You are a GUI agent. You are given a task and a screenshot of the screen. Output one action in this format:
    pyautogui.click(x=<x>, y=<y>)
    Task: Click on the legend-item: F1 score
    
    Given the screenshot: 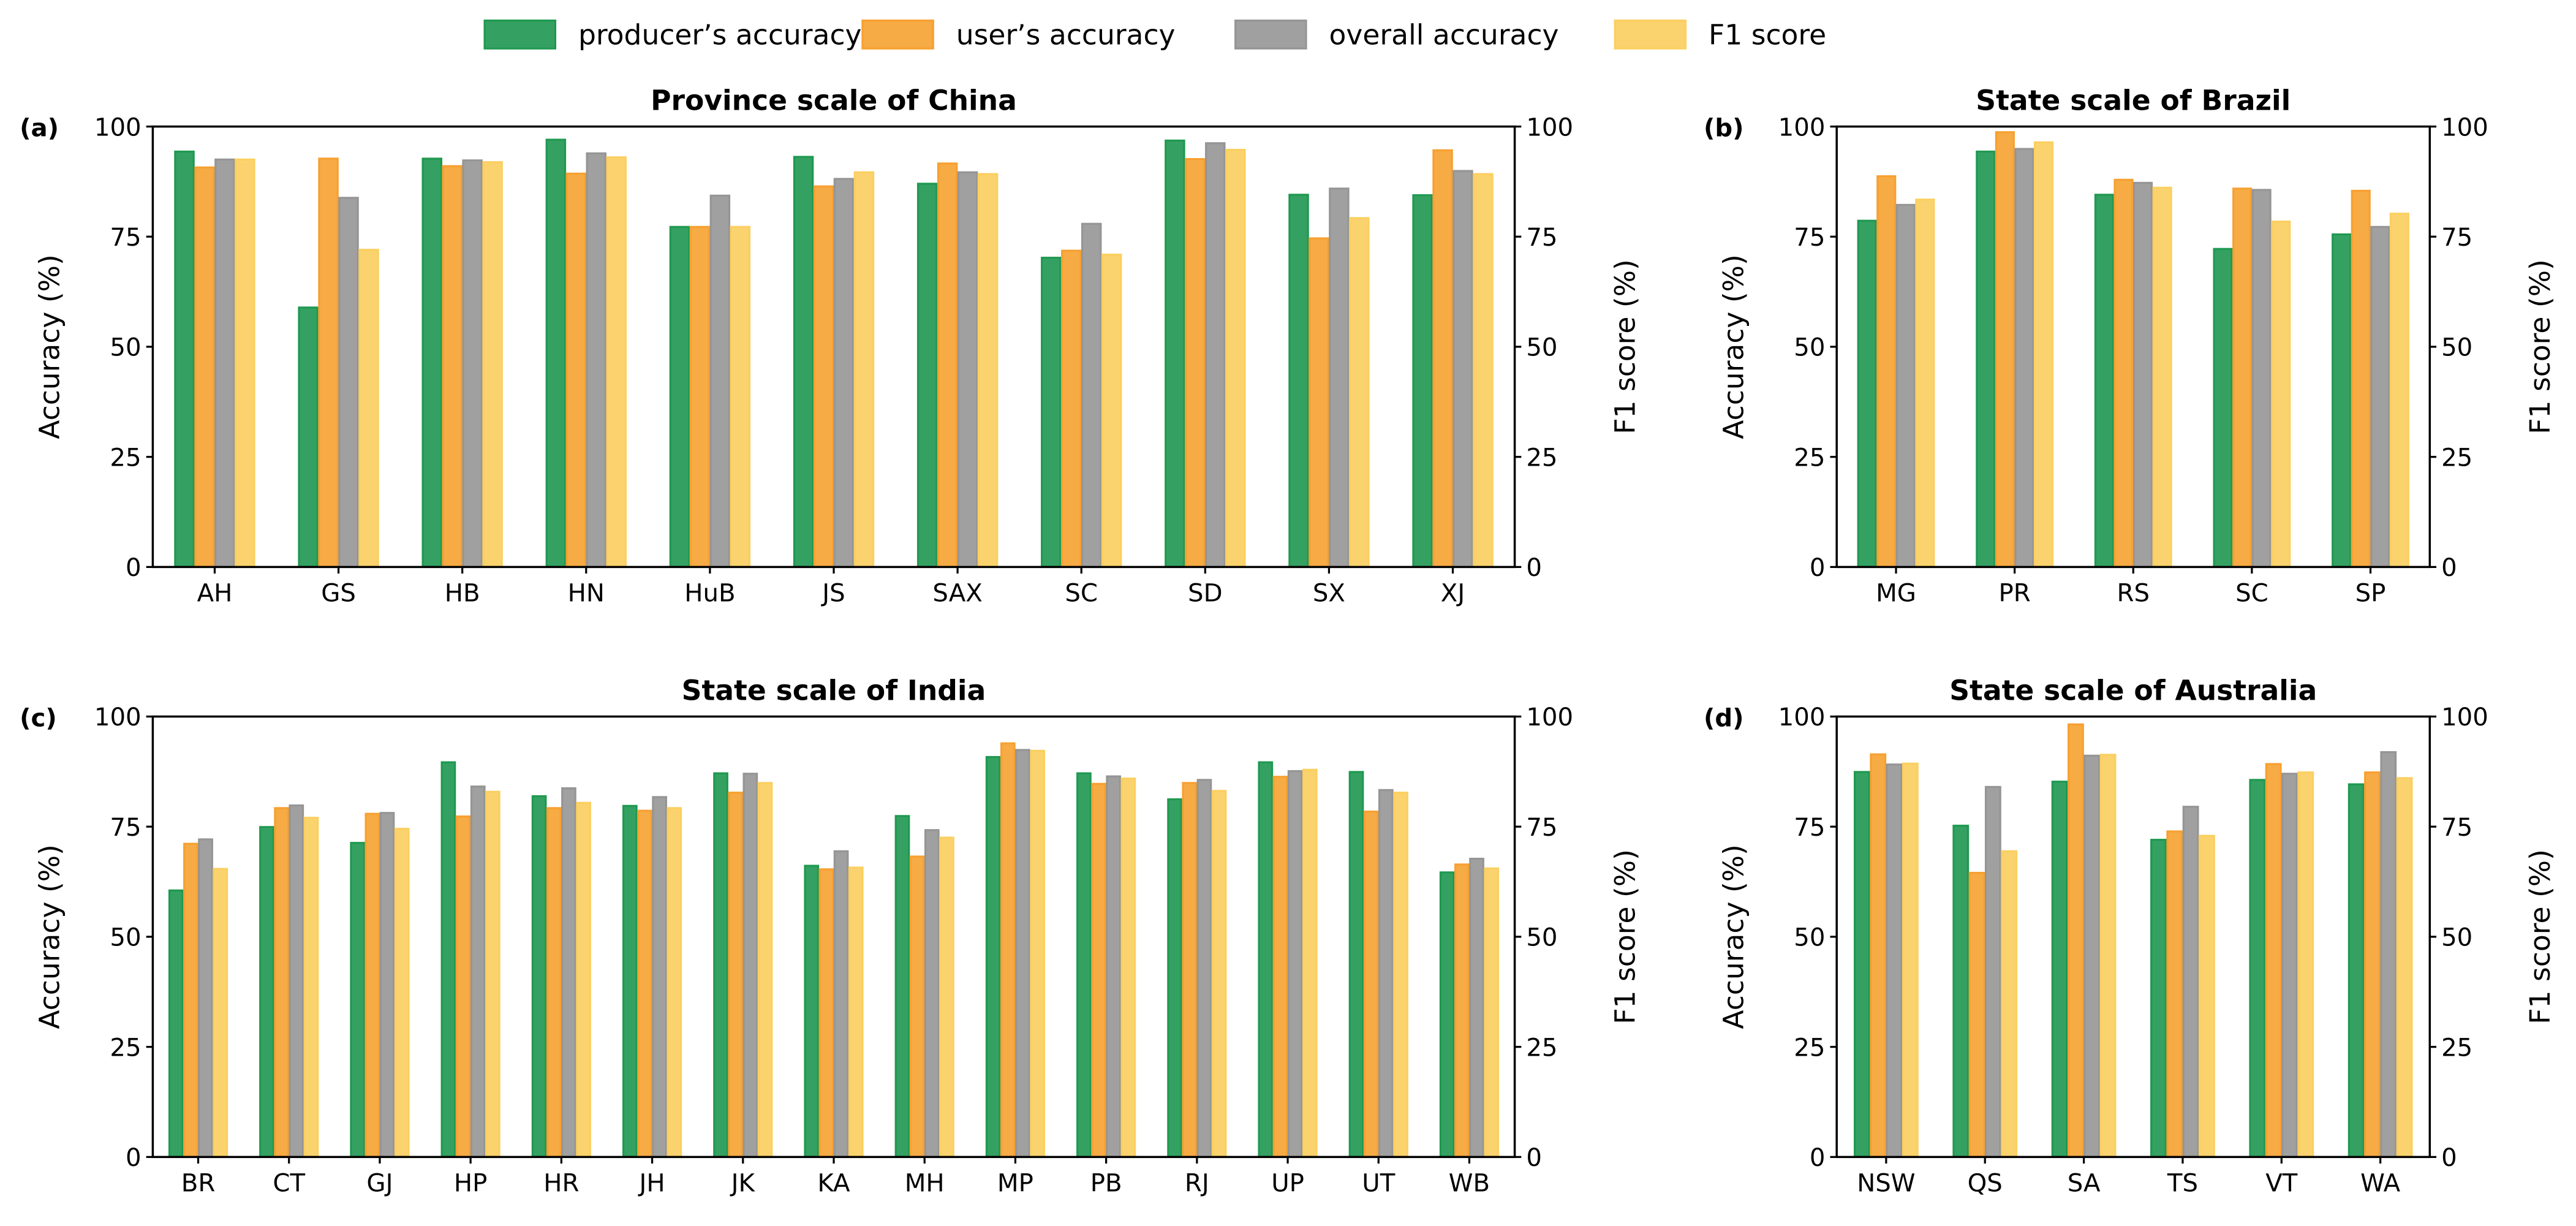 What is the action you would take?
    pyautogui.click(x=1720, y=34)
    